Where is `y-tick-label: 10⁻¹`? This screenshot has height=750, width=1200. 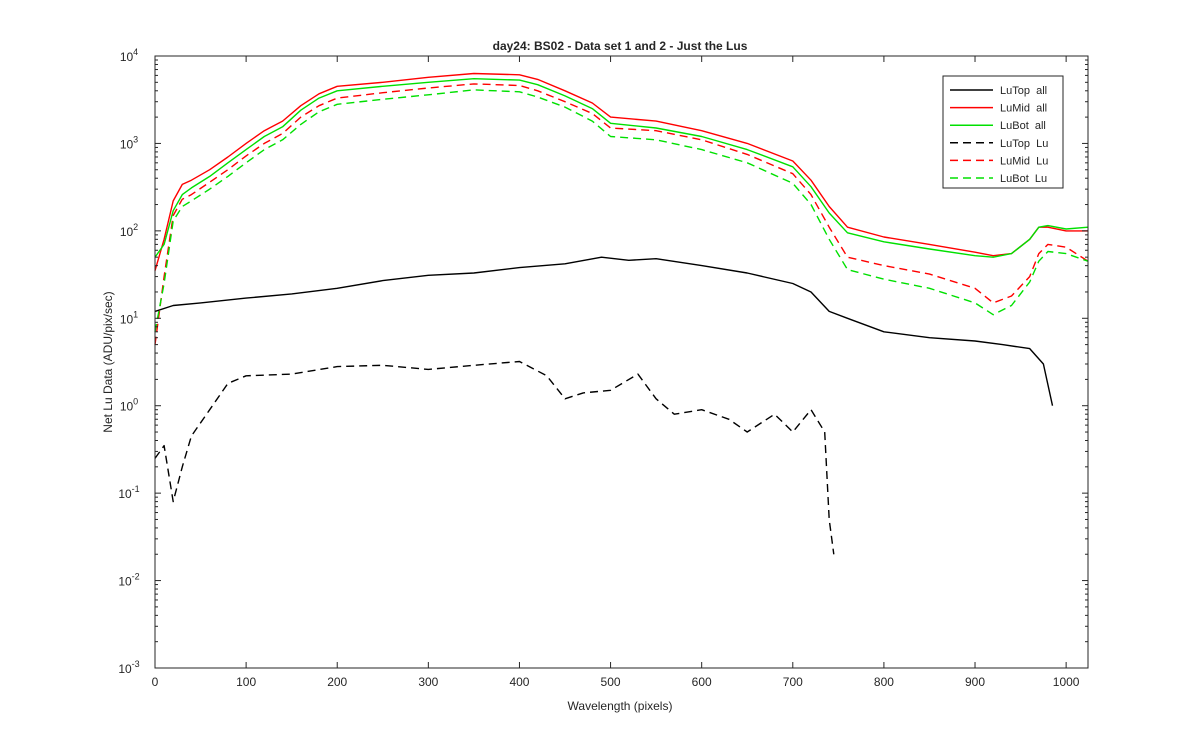
y-tick-label: 10⁻¹ is located at coordinates (128, 492).